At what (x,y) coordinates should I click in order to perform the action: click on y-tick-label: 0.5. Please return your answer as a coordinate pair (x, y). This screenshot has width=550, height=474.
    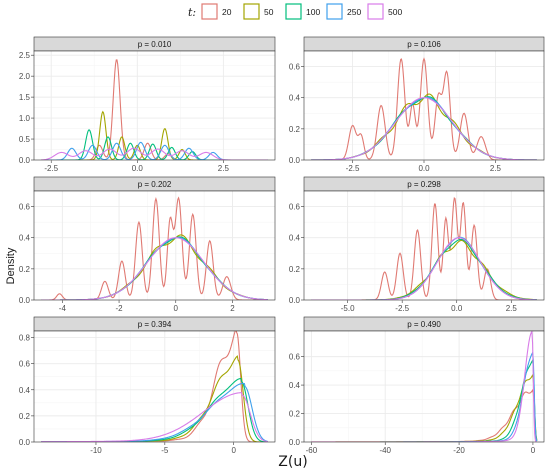
    Looking at the image, I should click on (25, 139).